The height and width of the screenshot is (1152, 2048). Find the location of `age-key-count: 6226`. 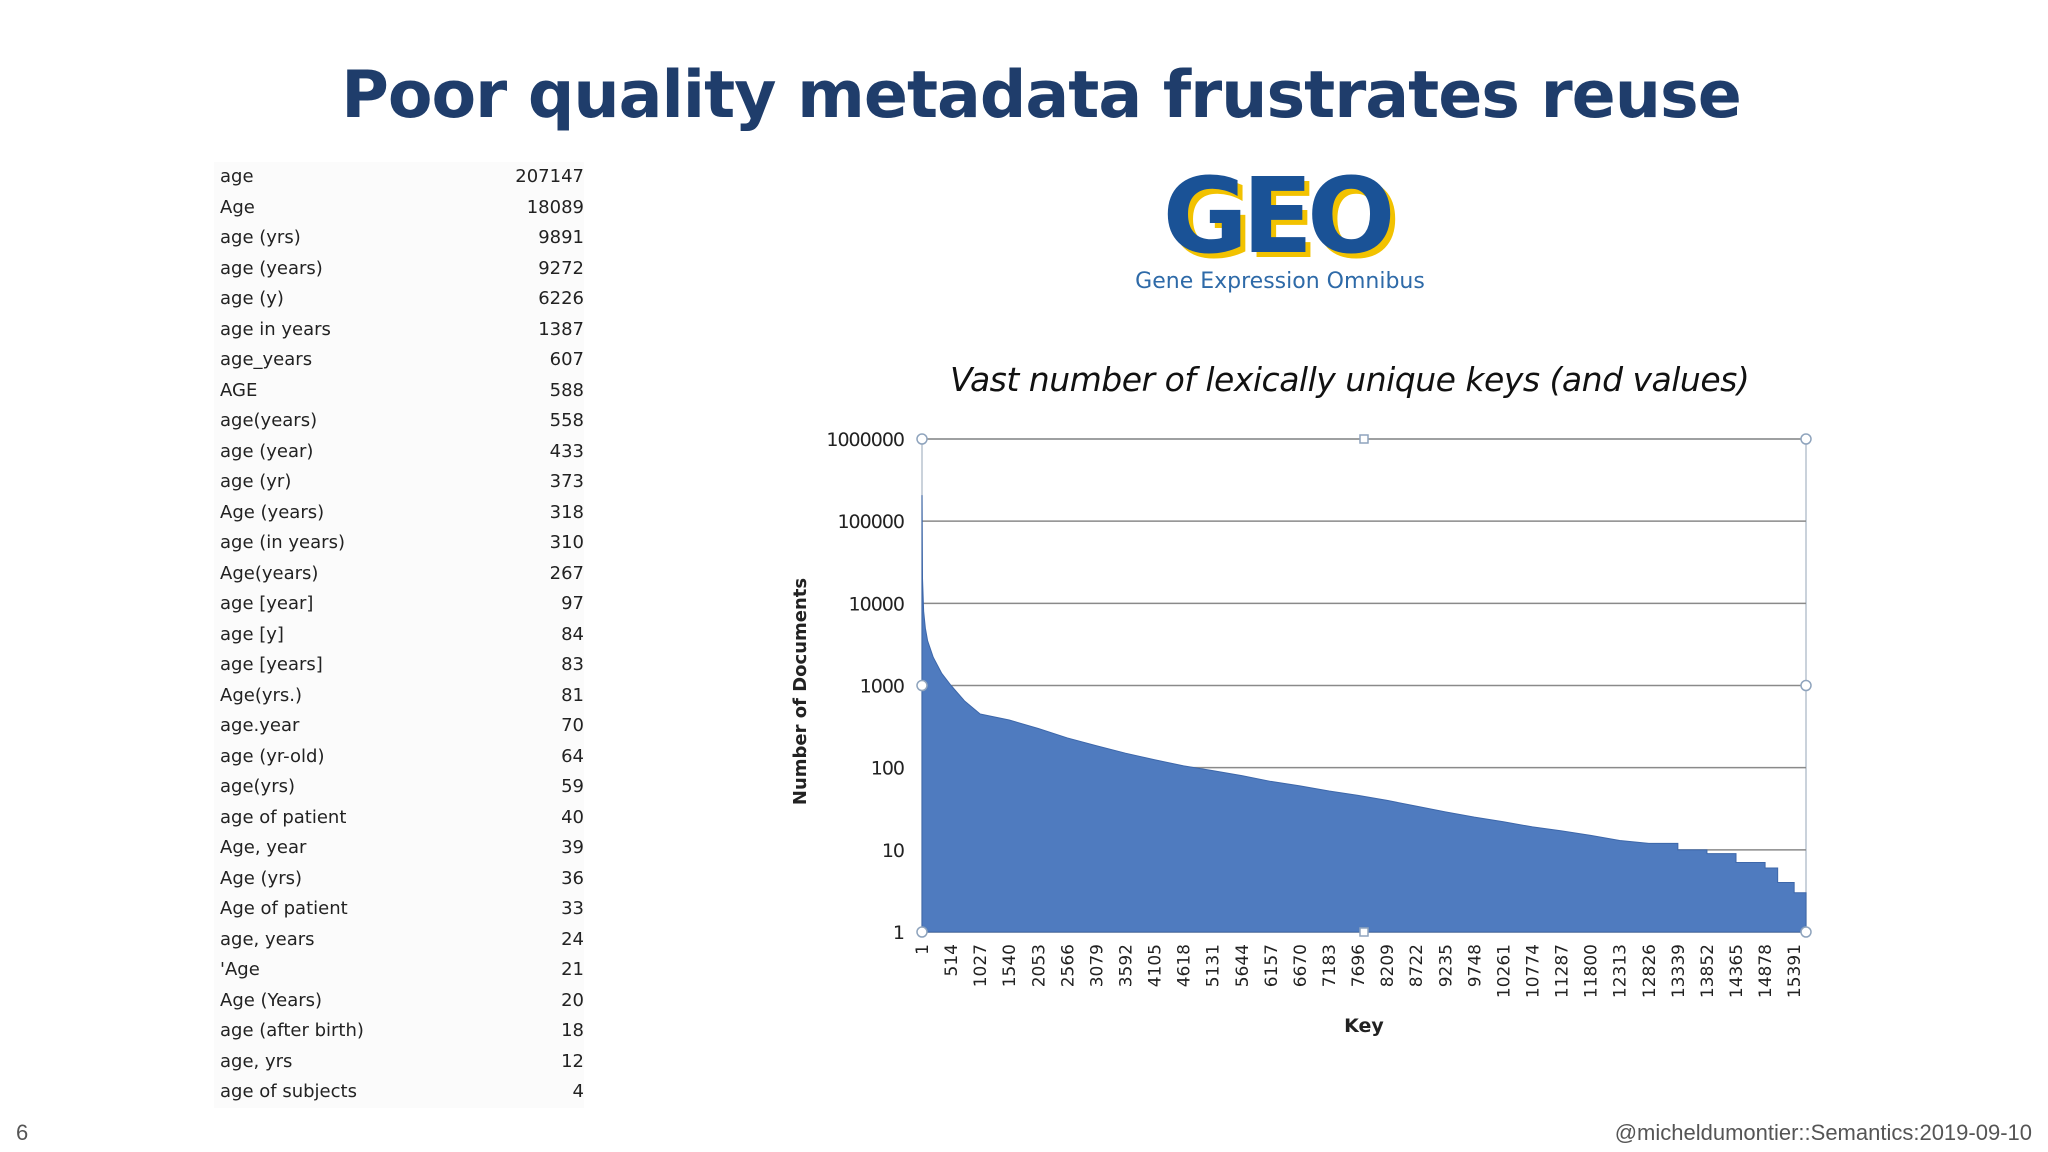

age-key-count: 6226 is located at coordinates (561, 298).